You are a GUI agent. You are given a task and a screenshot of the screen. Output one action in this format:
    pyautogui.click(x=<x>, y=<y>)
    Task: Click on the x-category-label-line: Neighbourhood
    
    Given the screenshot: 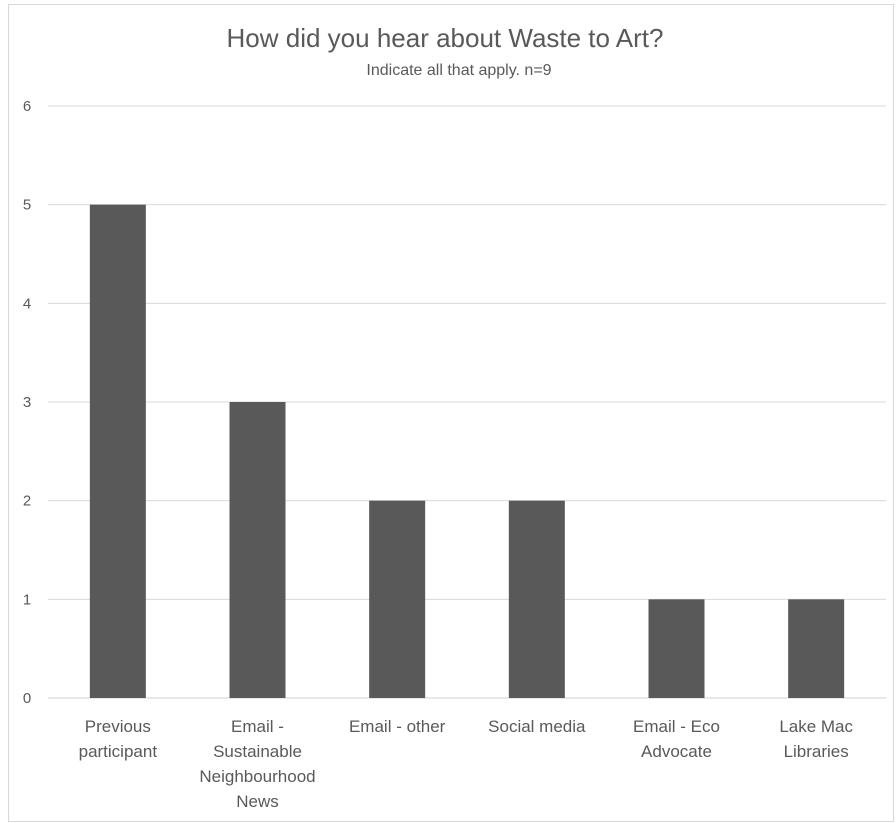 What is the action you would take?
    pyautogui.click(x=257, y=776)
    